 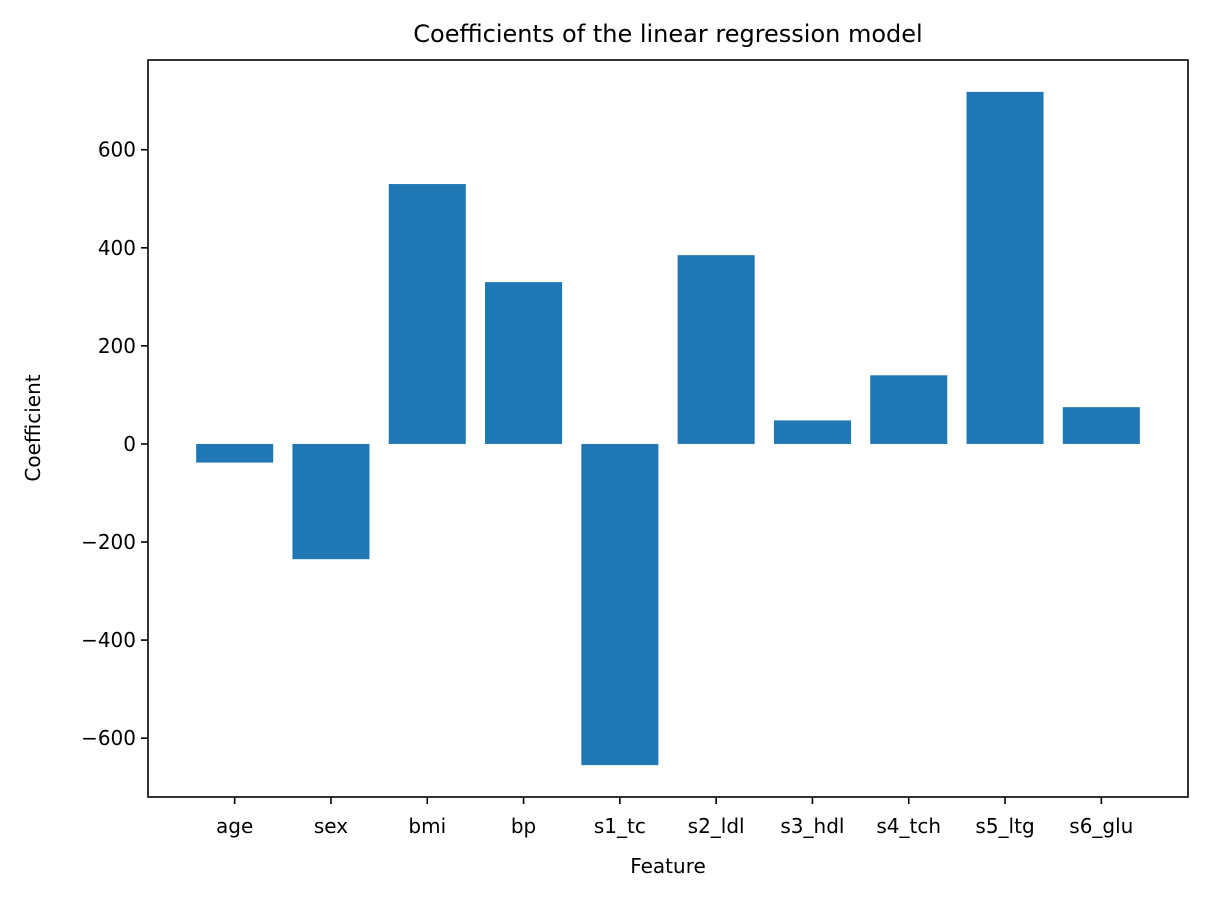 What do you see at coordinates (331, 501) in the screenshot?
I see `bar-sex` at bounding box center [331, 501].